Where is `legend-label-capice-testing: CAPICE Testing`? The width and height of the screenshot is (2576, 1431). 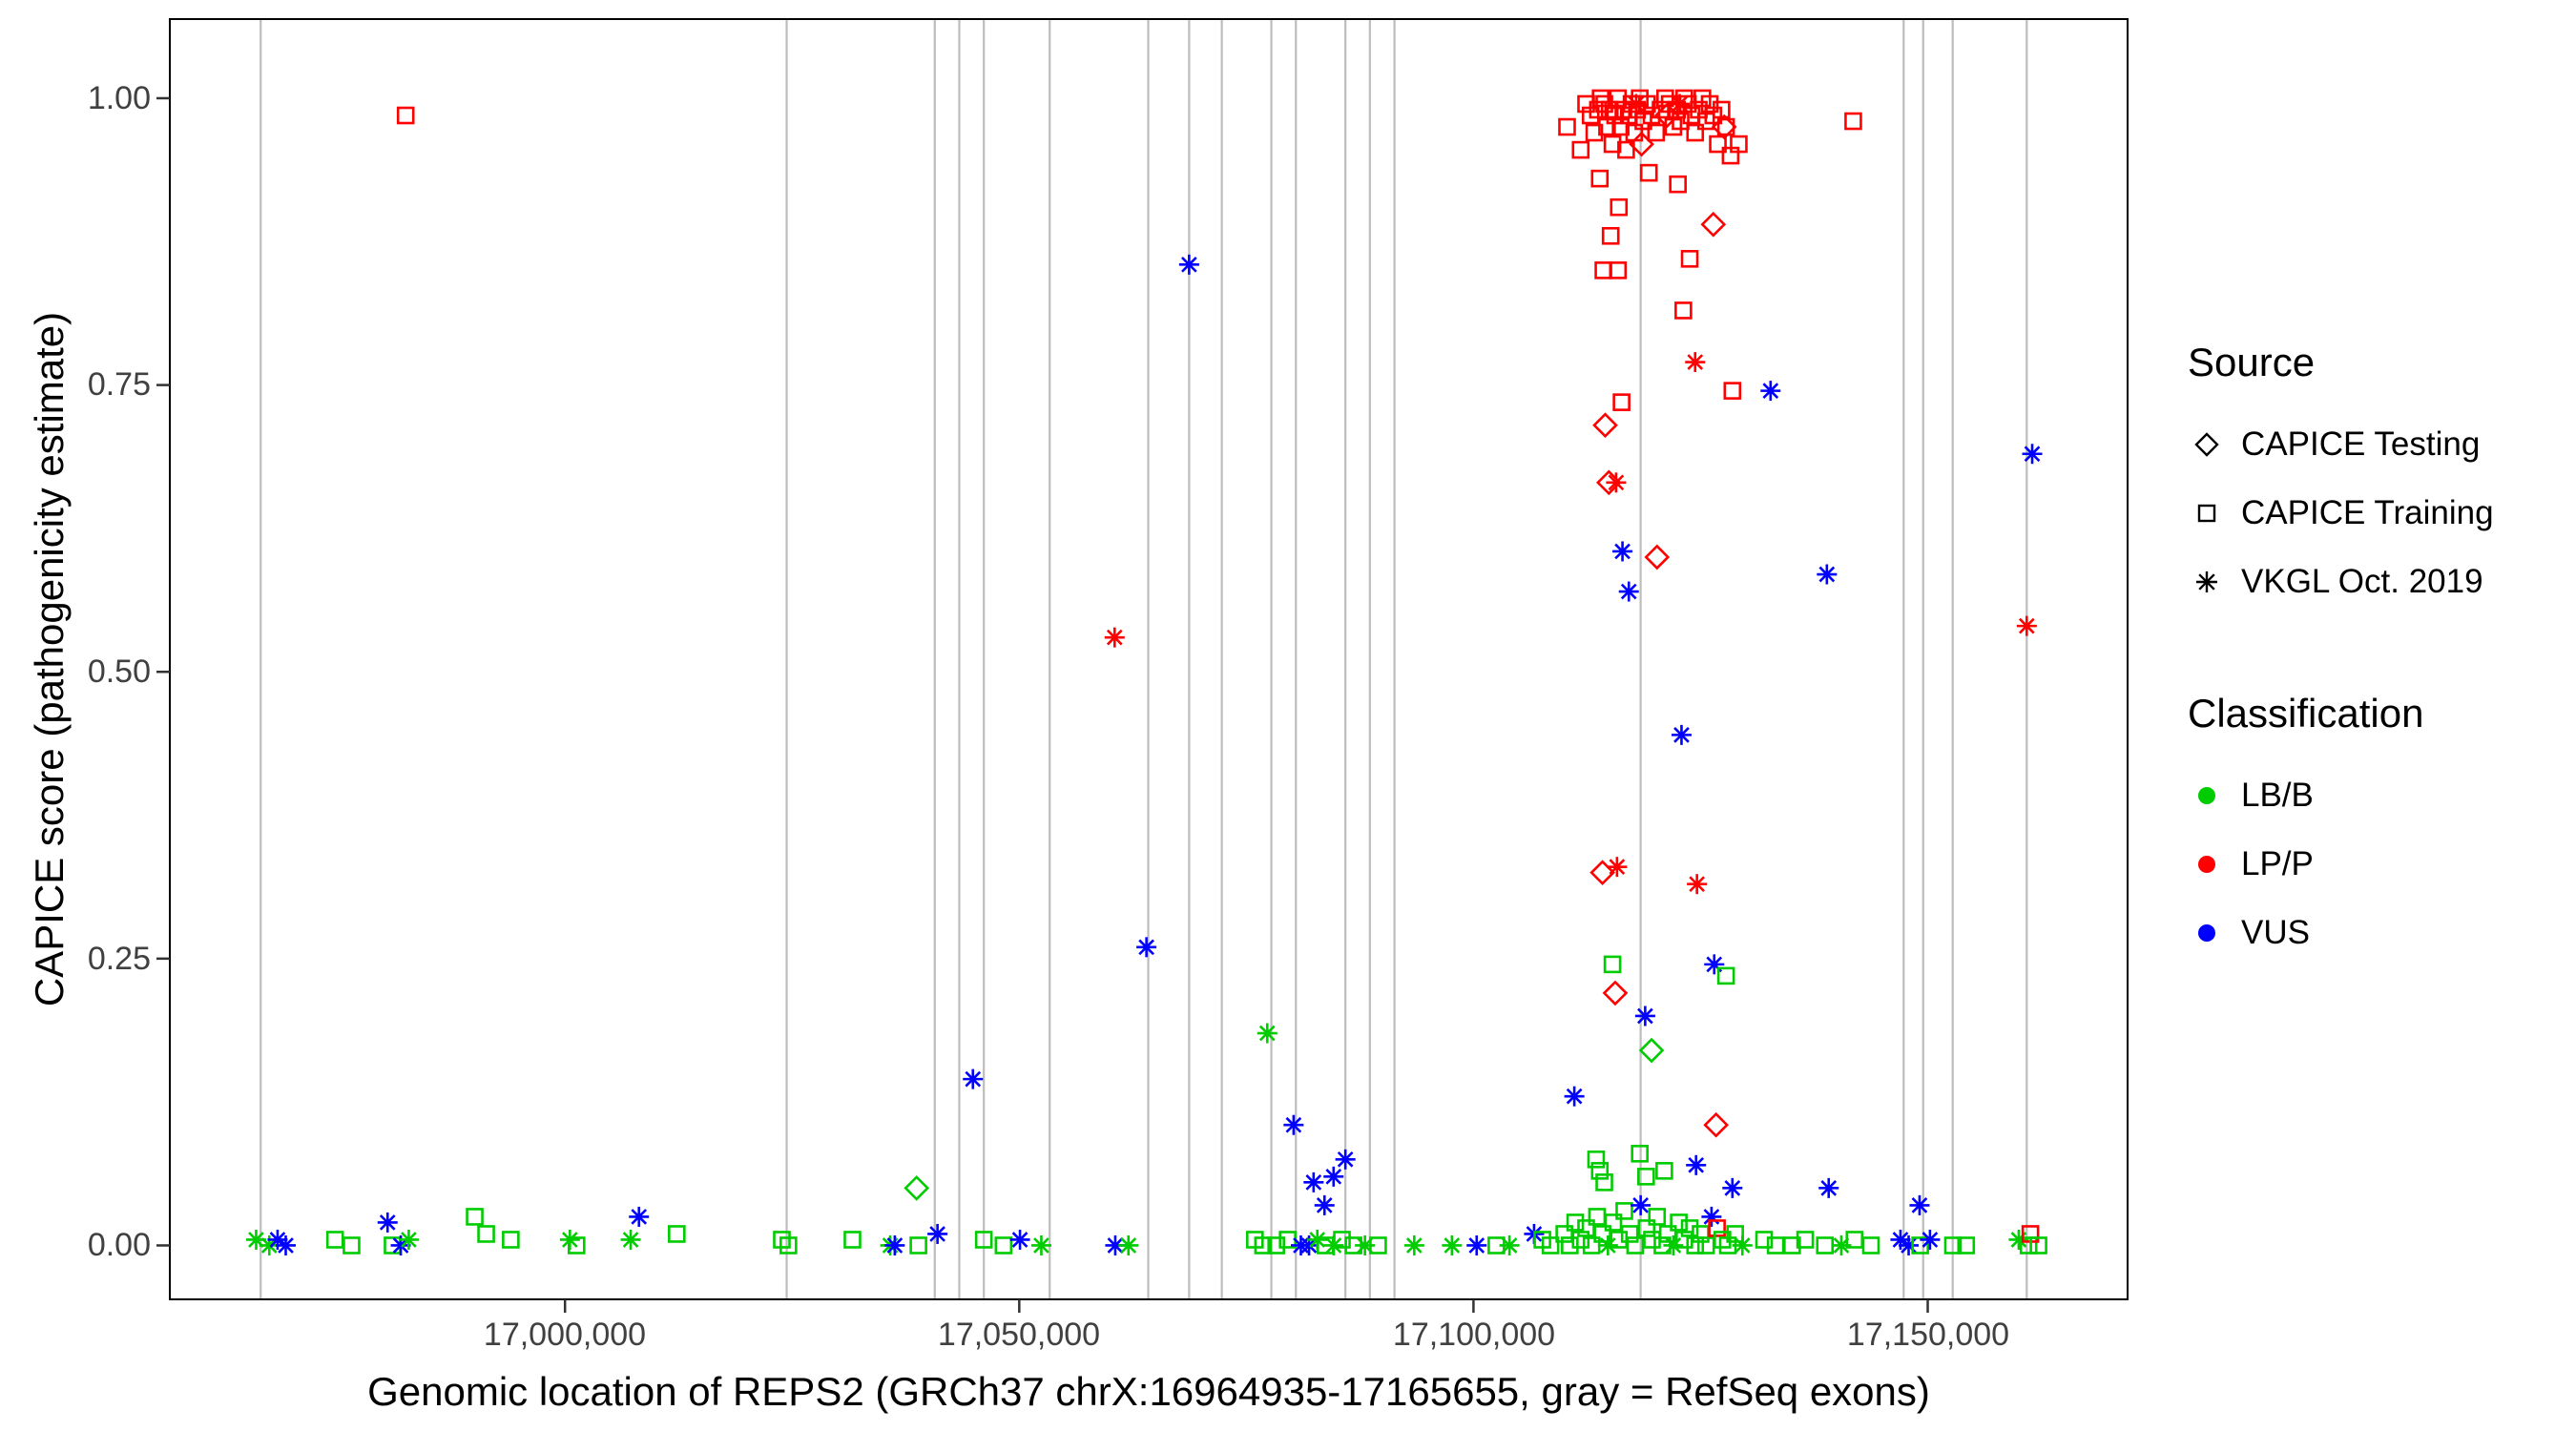 legend-label-capice-testing: CAPICE Testing is located at coordinates (2361, 444).